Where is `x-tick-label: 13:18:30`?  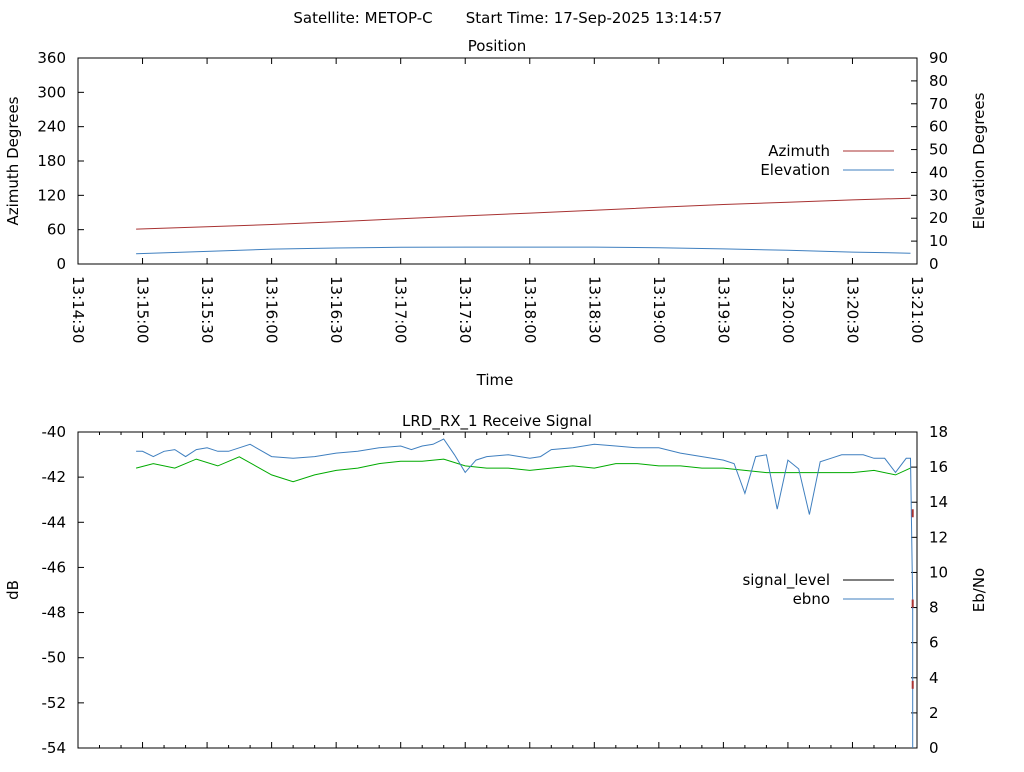 x-tick-label: 13:18:30 is located at coordinates (594, 309).